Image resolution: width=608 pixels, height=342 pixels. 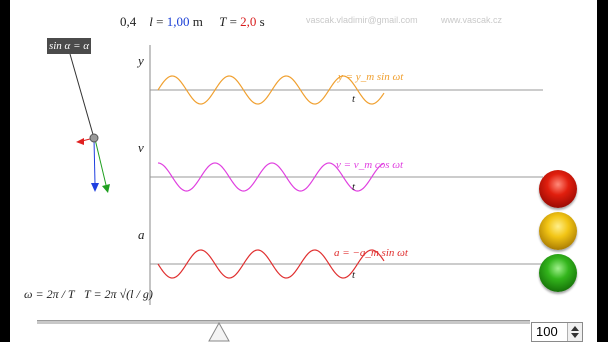 I want to click on y-waveform, so click(x=271, y=90).